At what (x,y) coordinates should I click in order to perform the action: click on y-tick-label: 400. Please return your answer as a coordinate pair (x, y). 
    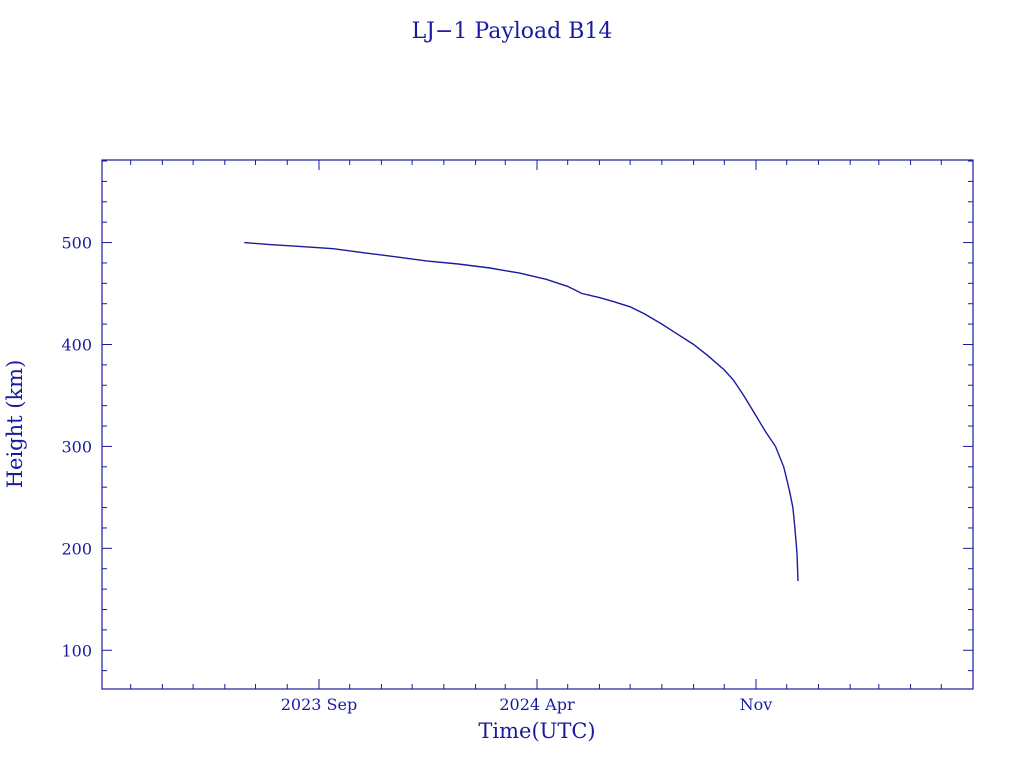
    Looking at the image, I should click on (76, 344).